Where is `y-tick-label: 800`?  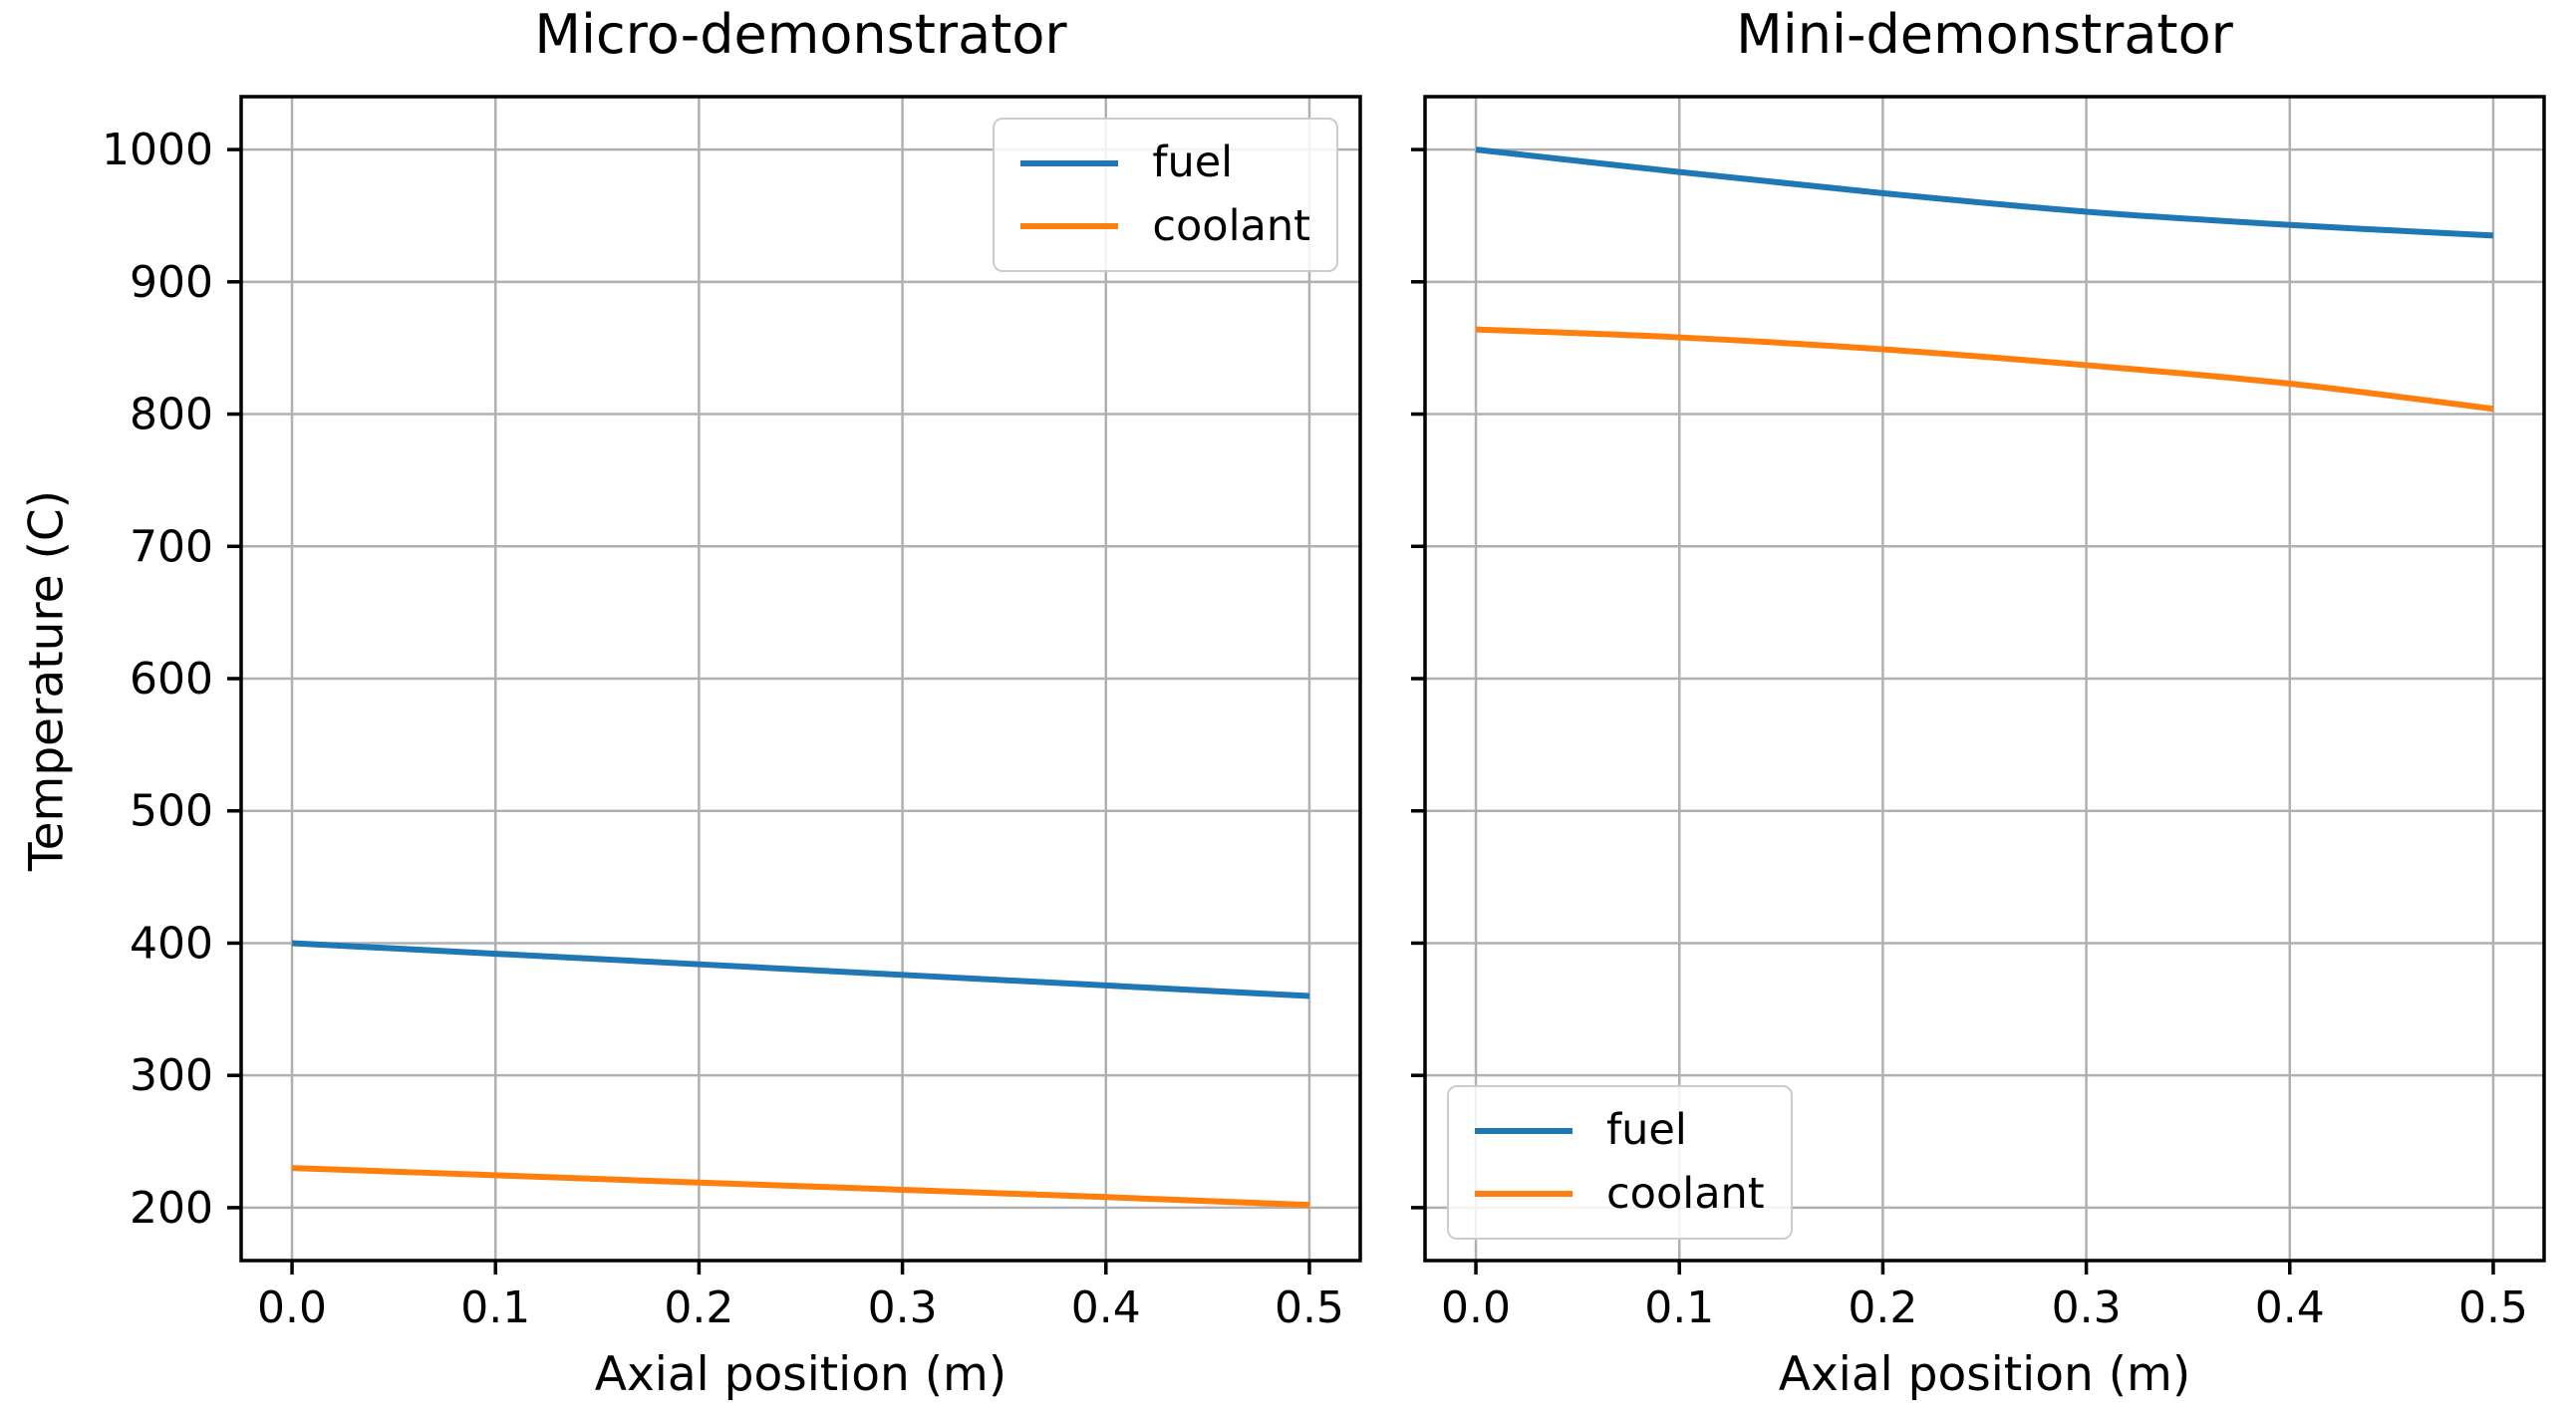
y-tick-label: 800 is located at coordinates (171, 415).